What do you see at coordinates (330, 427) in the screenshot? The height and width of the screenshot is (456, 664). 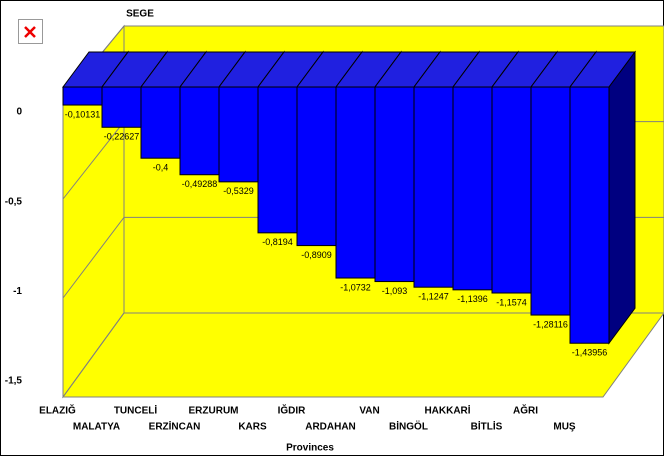 I see `x-tick-label: ARDAHAN` at bounding box center [330, 427].